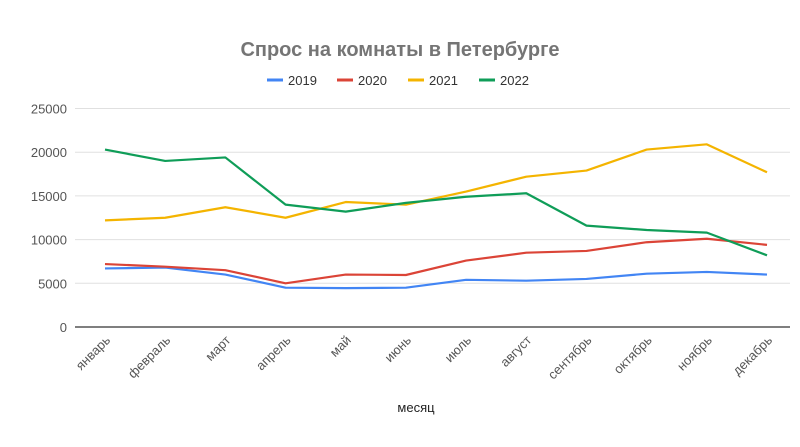 This screenshot has width=800, height=447. I want to click on y-tick-label: 10000, so click(49, 240).